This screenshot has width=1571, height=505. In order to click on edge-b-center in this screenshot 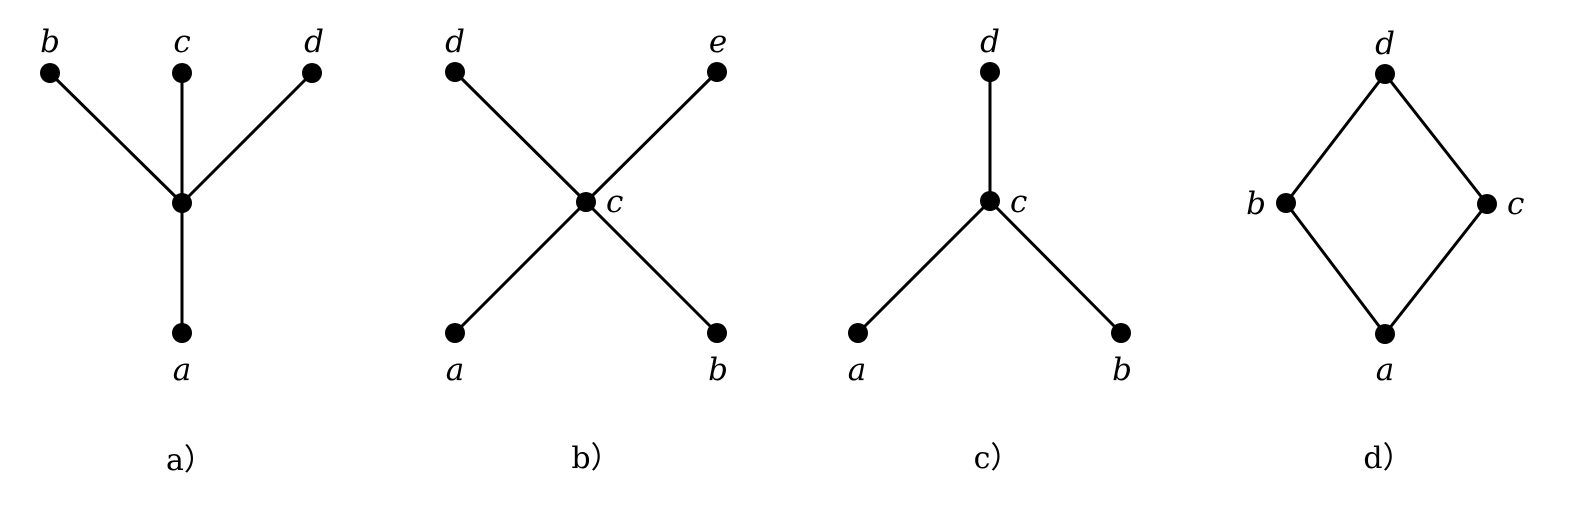, I will do `click(116, 138)`.